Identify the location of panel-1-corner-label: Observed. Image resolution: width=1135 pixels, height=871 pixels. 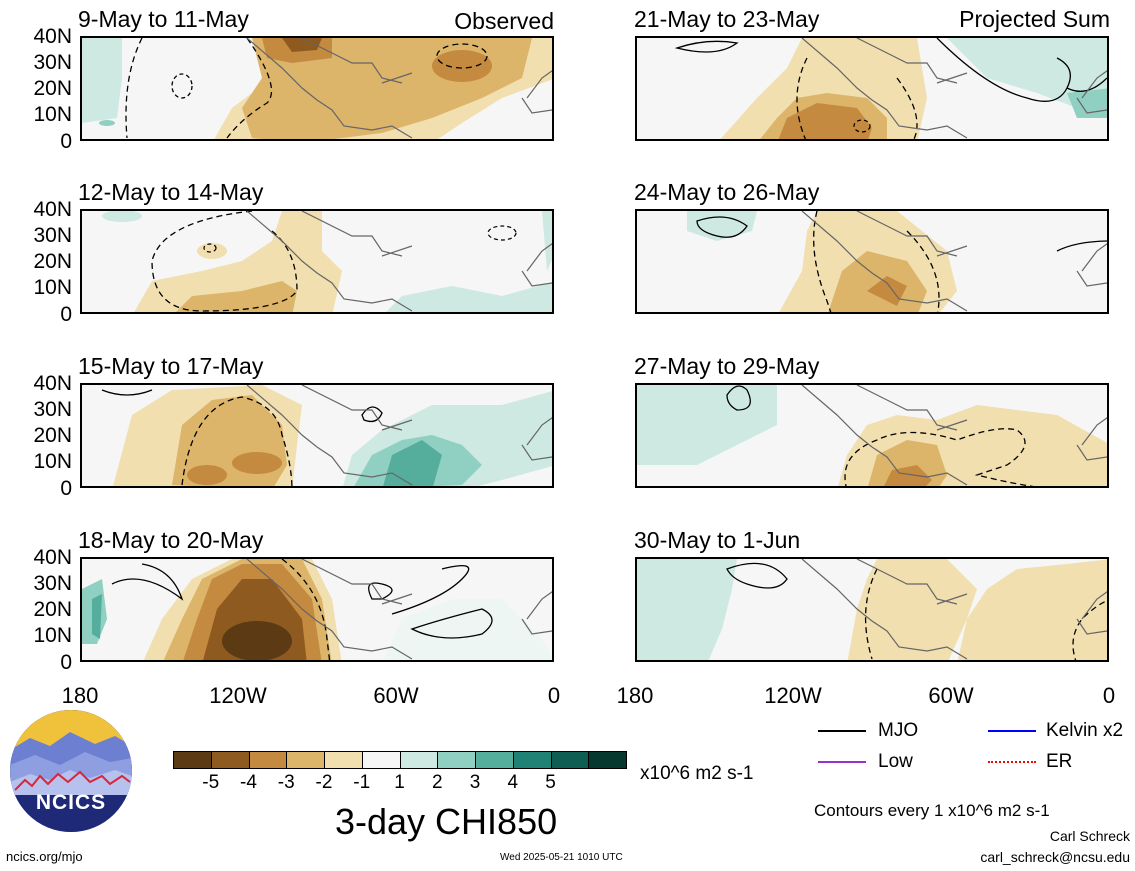
(504, 21).